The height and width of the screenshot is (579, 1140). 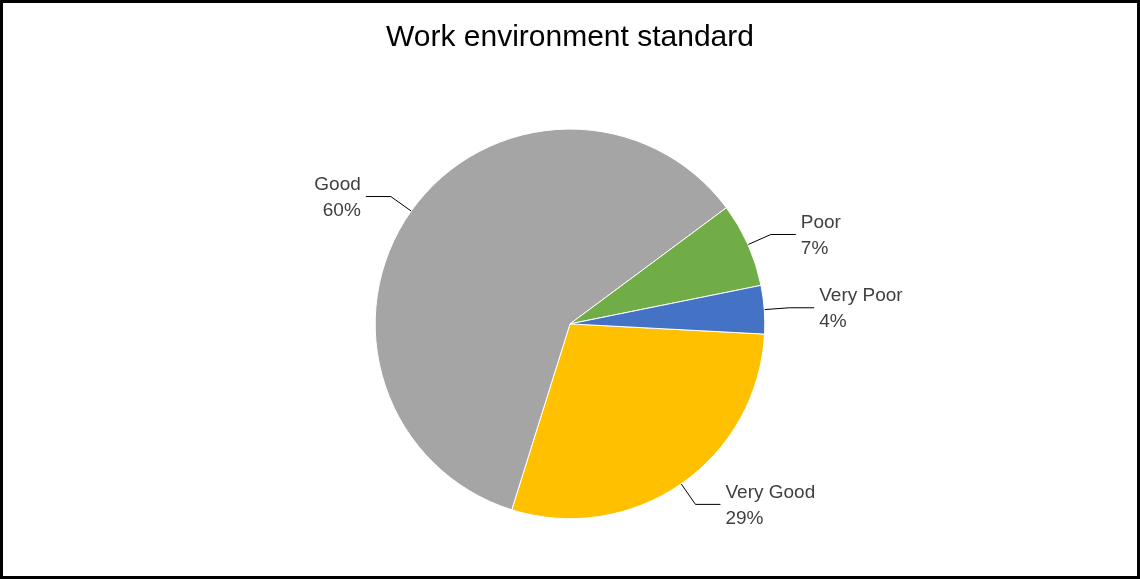 I want to click on slice-label: Very Good, so click(x=770, y=491).